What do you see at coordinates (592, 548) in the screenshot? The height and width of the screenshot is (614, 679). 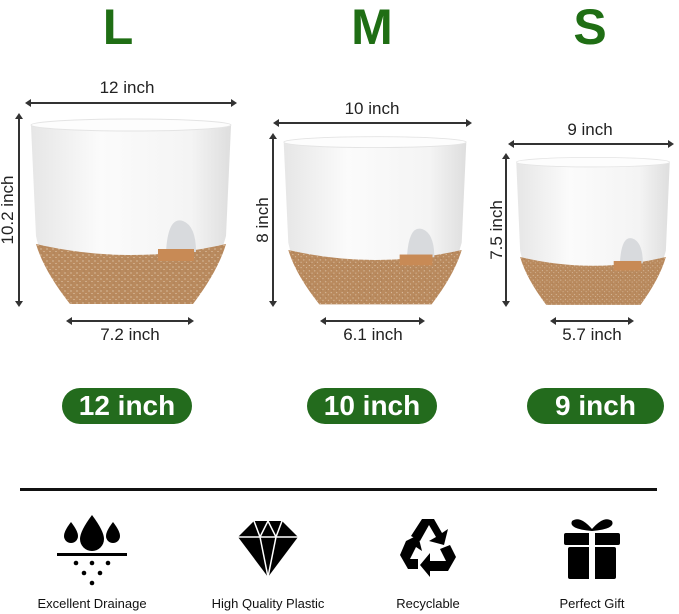 I see `gift-icon` at bounding box center [592, 548].